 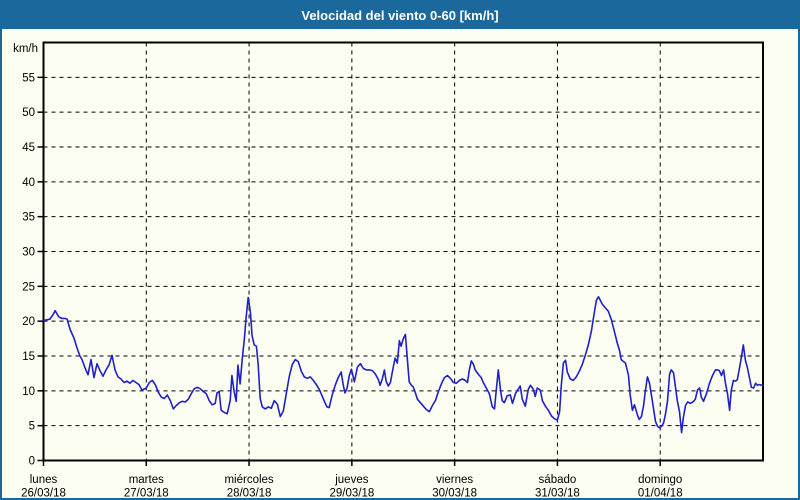 I want to click on x-date-label-lunes: 26/03/18, so click(x=43, y=494).